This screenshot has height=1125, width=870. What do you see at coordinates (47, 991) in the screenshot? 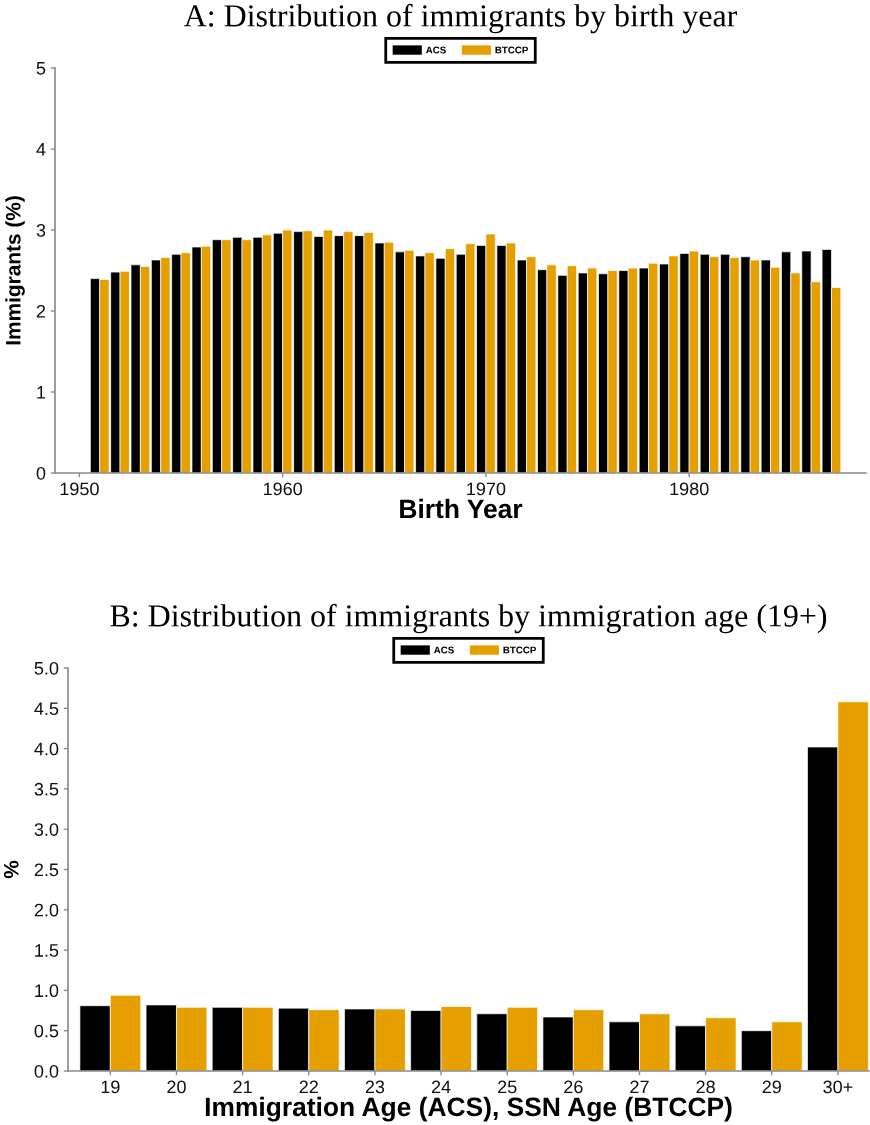
I see `y-tick-label: 1.0` at bounding box center [47, 991].